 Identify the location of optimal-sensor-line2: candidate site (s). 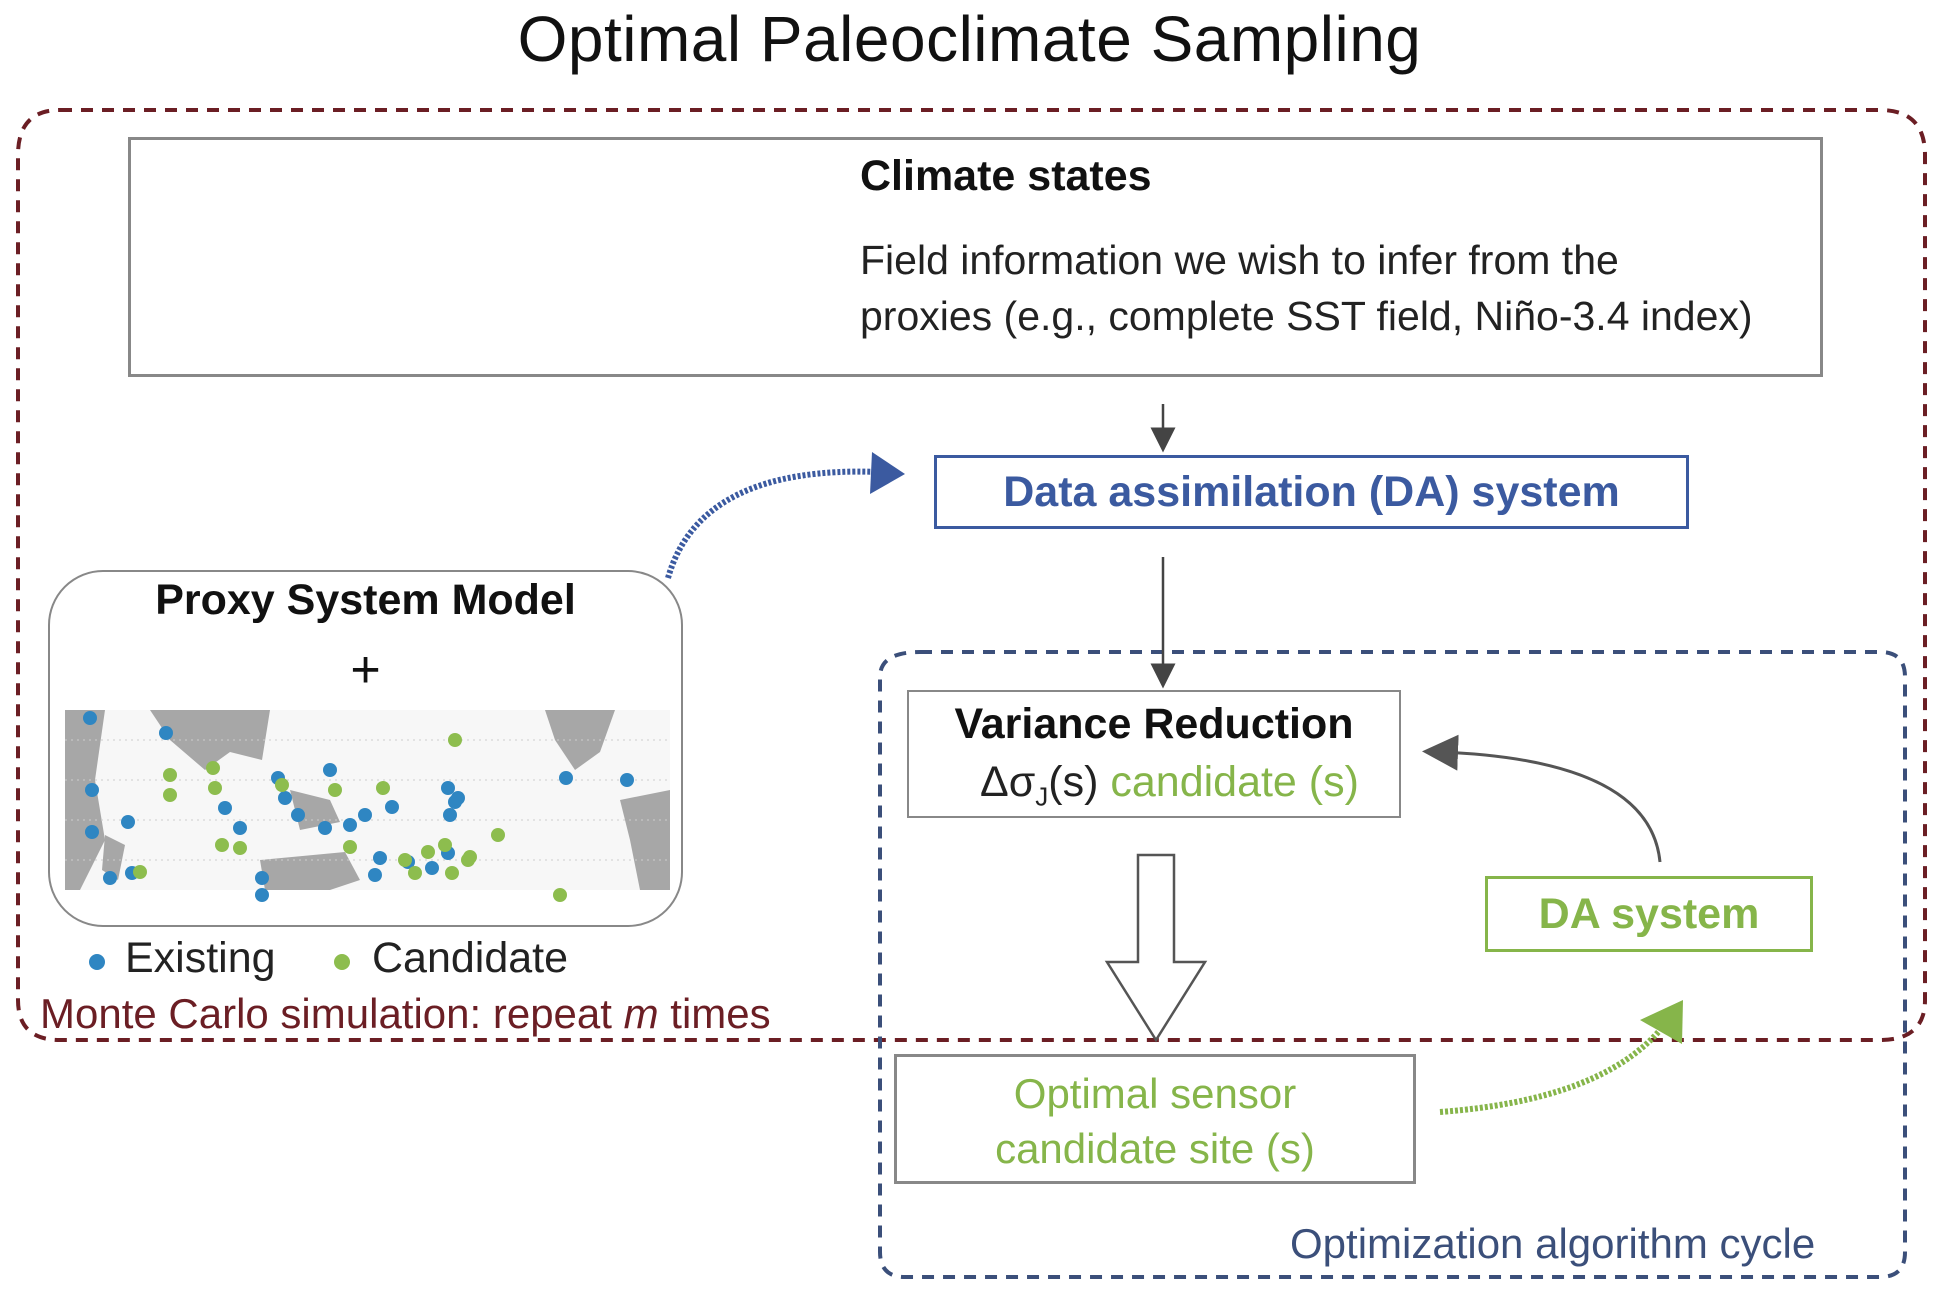
(1155, 1148).